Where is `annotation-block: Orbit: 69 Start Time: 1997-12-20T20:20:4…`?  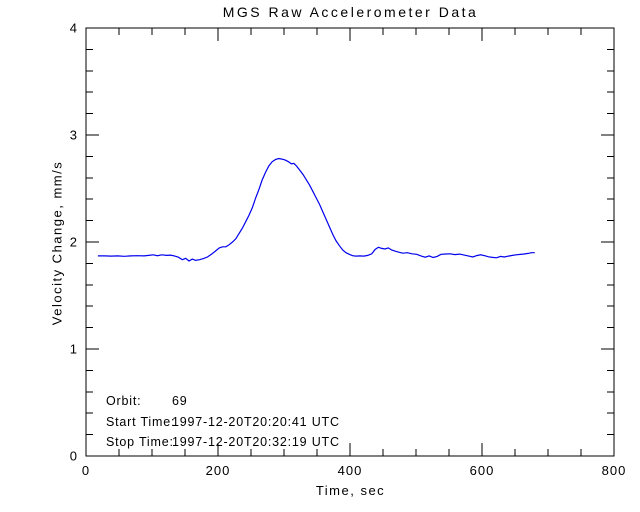 annotation-block: Orbit: 69 Start Time: 1997-12-20T20:20:4… is located at coordinates (223, 422).